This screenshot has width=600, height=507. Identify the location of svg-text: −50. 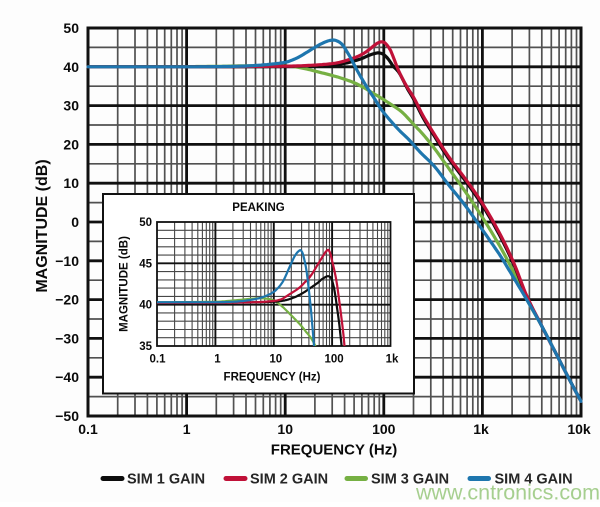
(67, 416).